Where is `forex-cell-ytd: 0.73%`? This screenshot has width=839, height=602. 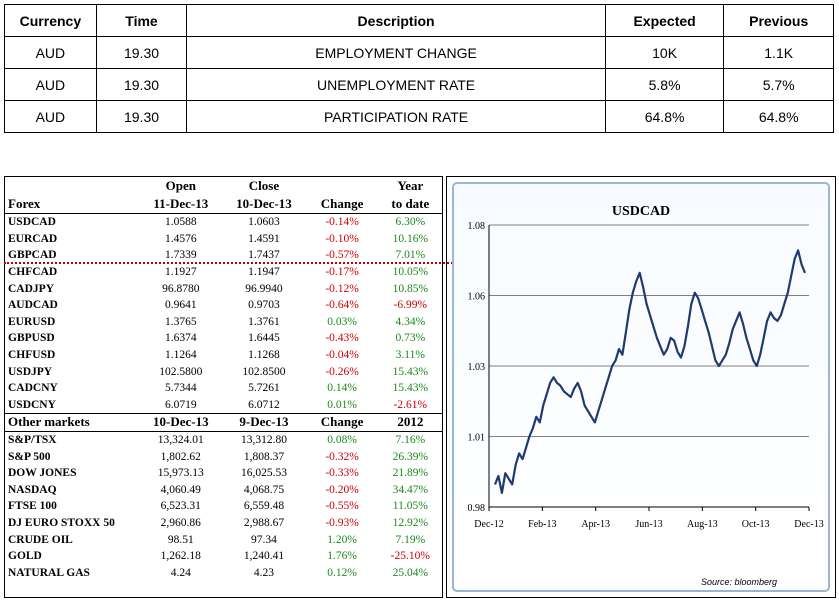
forex-cell-ytd: 0.73% is located at coordinates (410, 338).